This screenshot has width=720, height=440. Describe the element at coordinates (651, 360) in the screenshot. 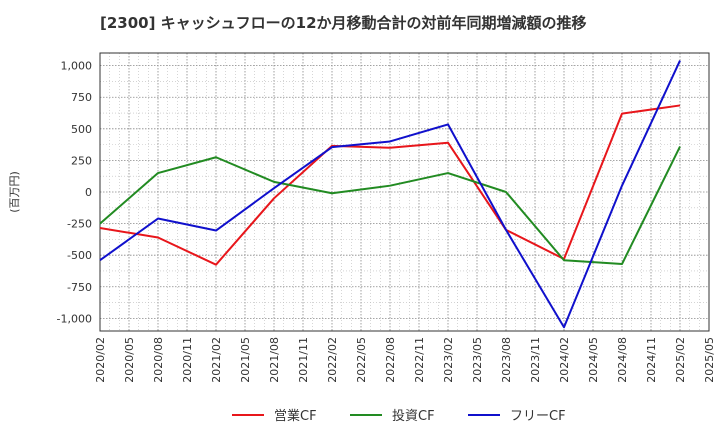

I see `x-tick-label: 2024/11` at that location.